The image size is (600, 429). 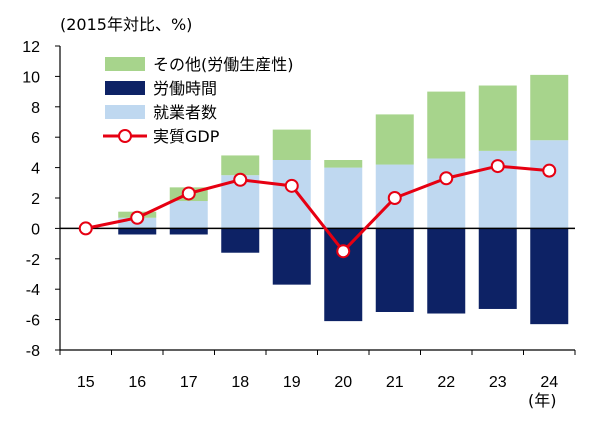 What do you see at coordinates (35, 229) in the screenshot?
I see `y-tick-label: 0` at bounding box center [35, 229].